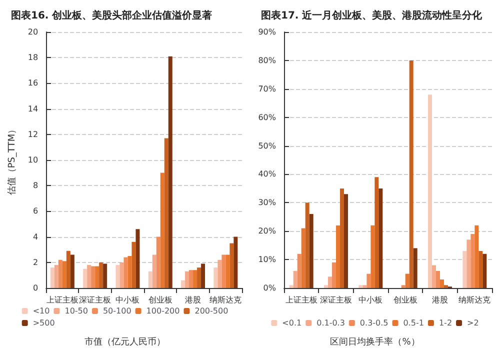  I want to click on legend-label: 0.3-0.5, so click(374, 323).